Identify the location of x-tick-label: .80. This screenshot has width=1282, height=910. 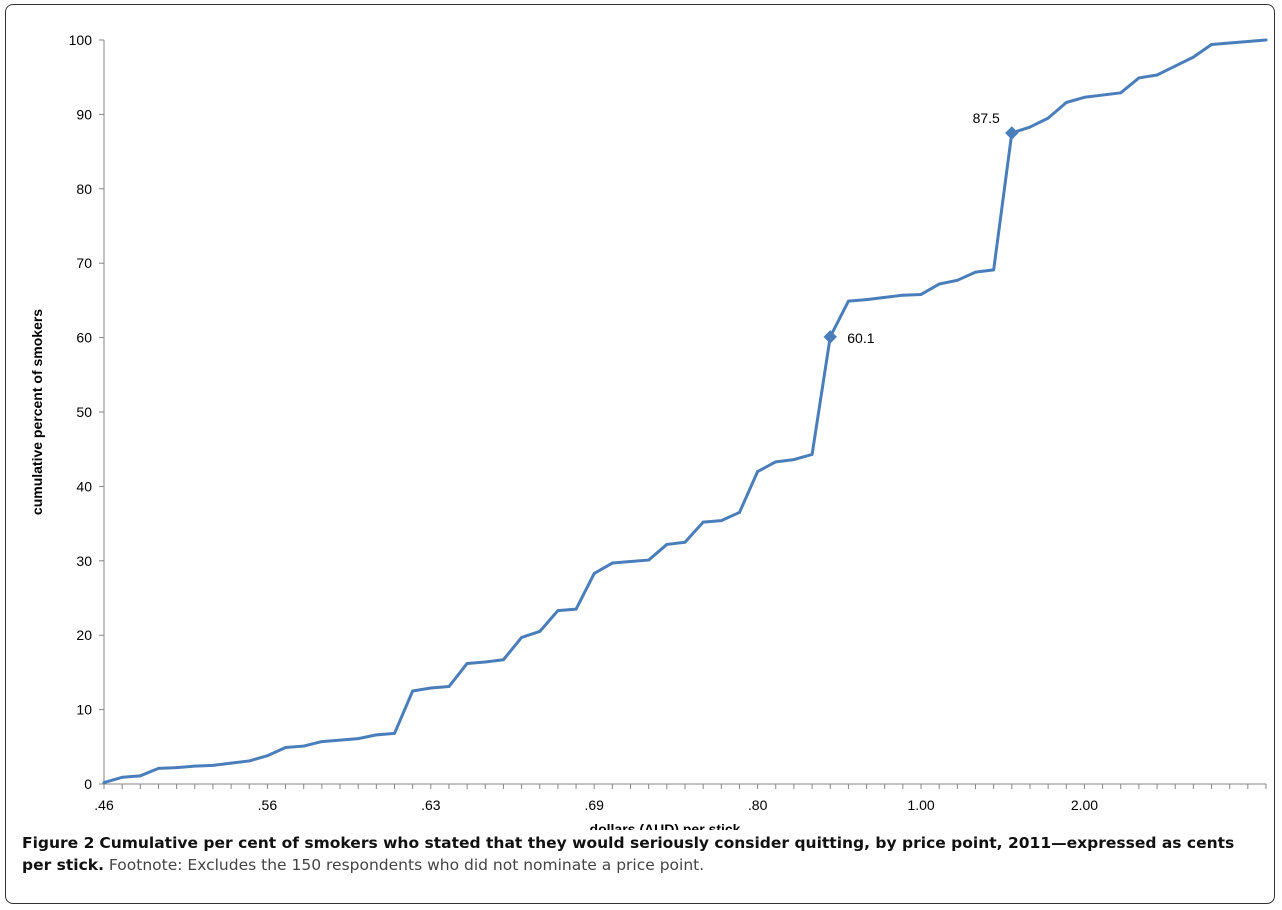
(758, 805).